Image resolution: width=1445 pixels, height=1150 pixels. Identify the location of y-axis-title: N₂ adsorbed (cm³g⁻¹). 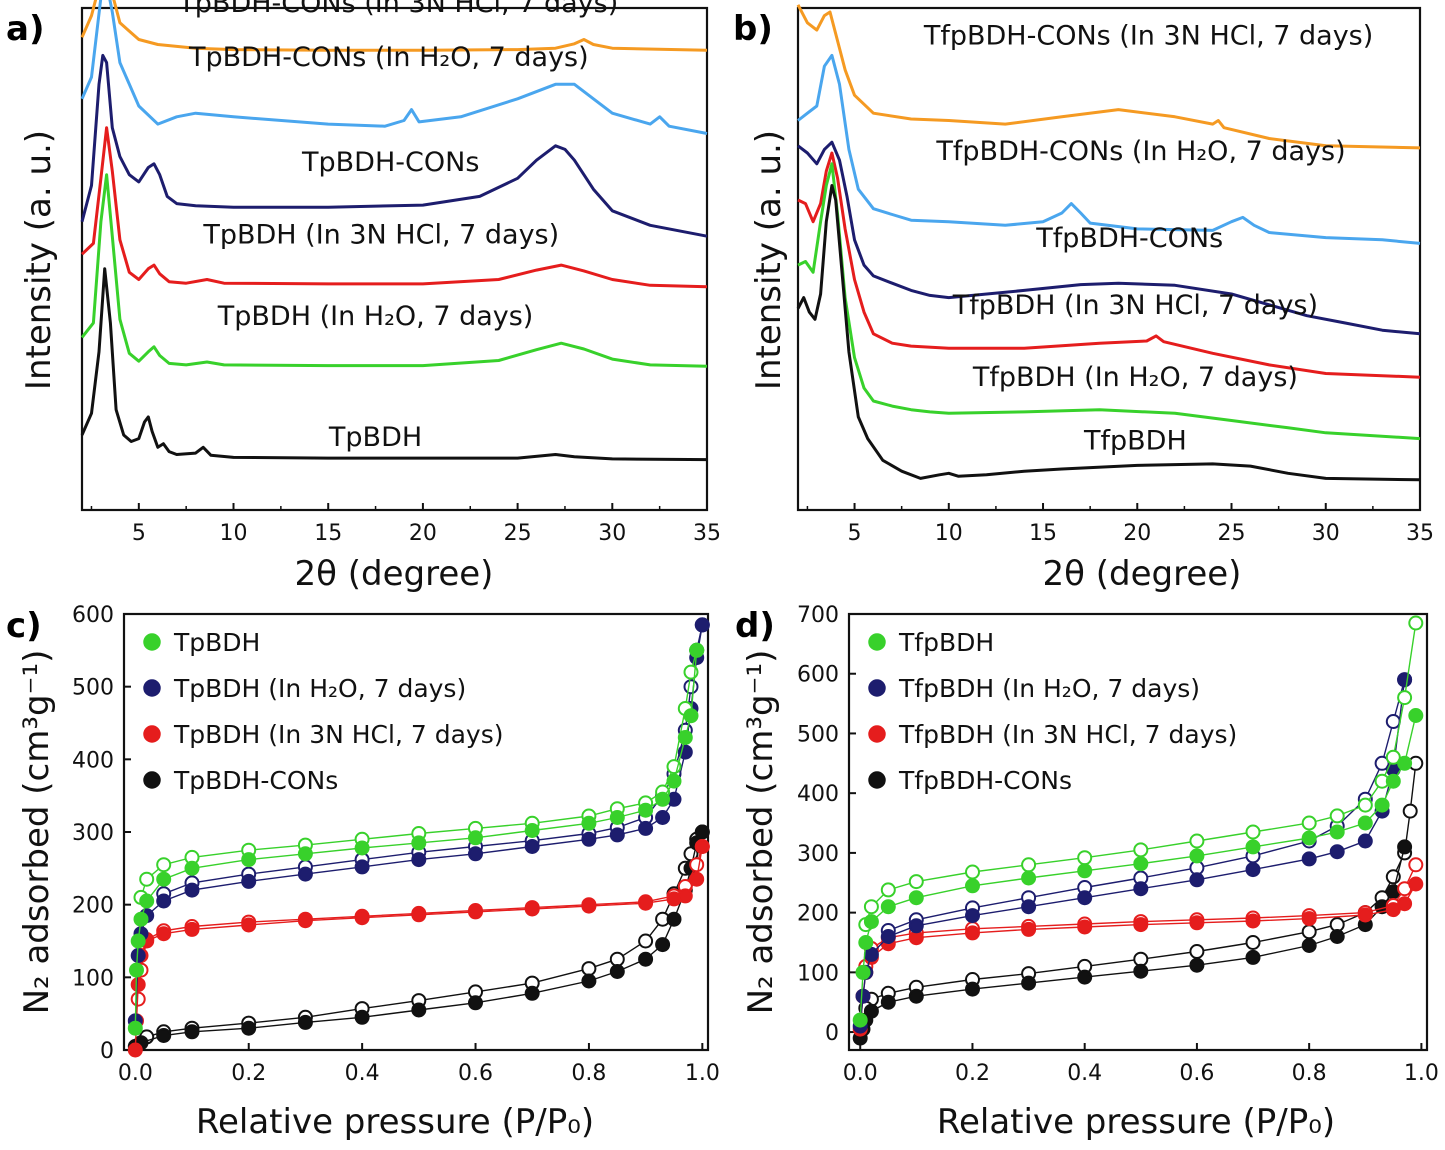
(37, 832).